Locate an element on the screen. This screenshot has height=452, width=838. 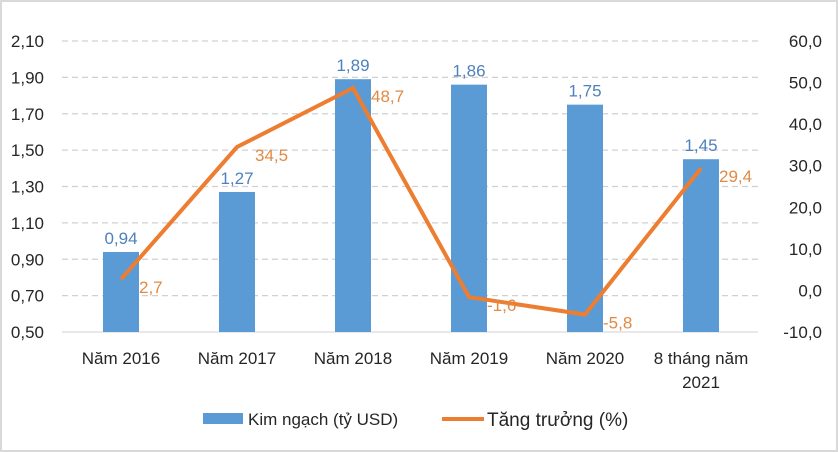
category-label: Năm 2017 is located at coordinates (237, 358).